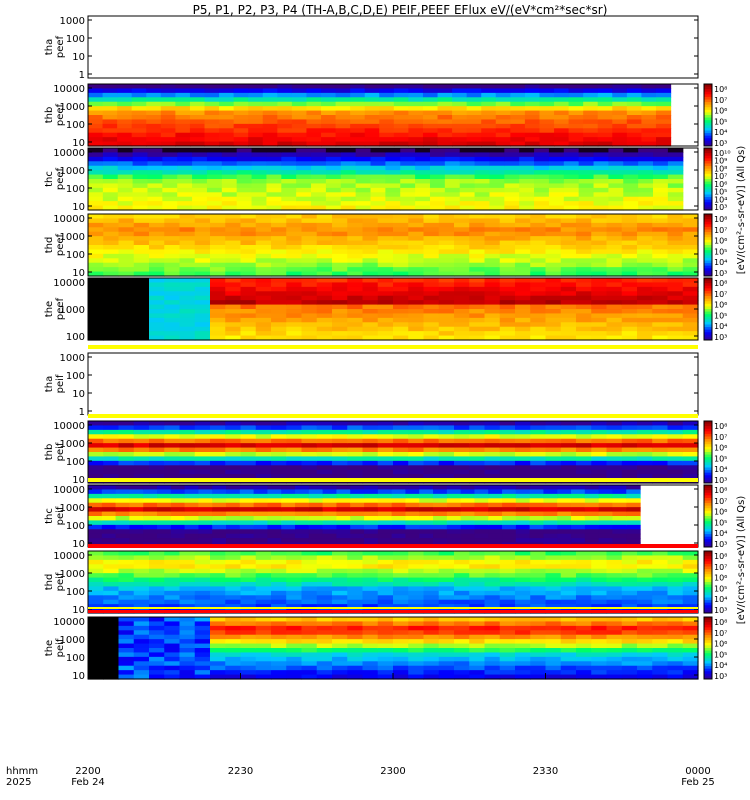  Describe the element at coordinates (75, 376) in the screenshot. I see `y-tick-label: 100` at that location.